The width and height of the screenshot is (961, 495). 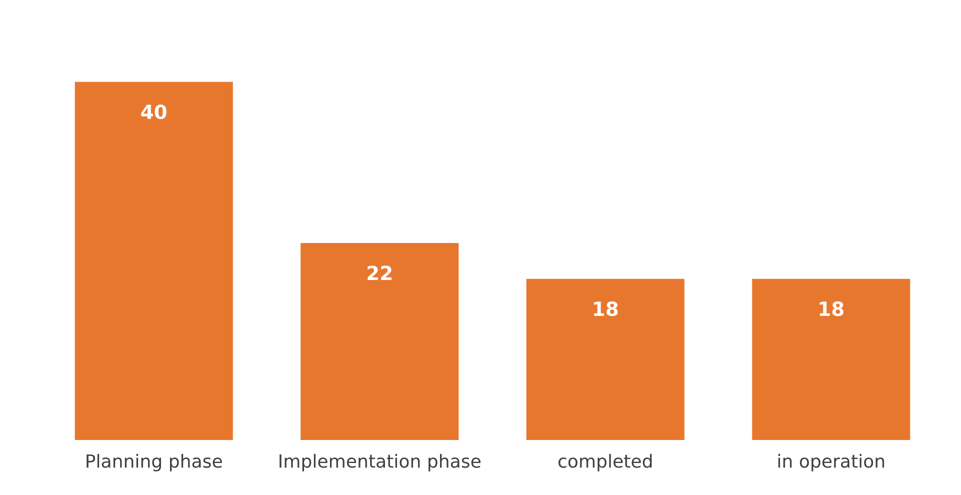 What do you see at coordinates (154, 463) in the screenshot?
I see `x-tick-label: Planning phase` at bounding box center [154, 463].